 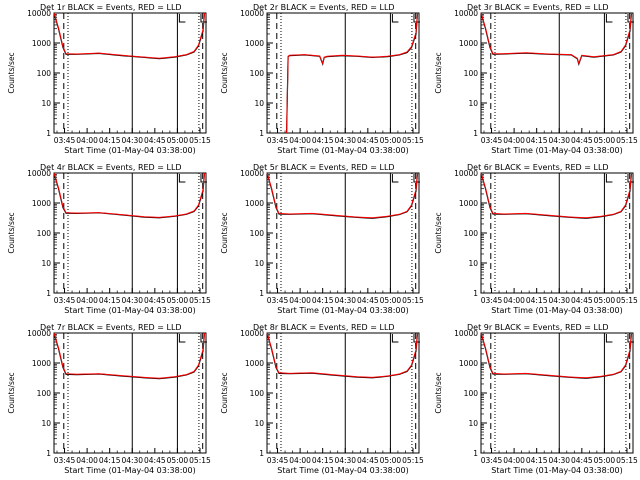 I want to click on panel-title: Det 5r BLACK = Events, RED = LLD, so click(x=324, y=167).